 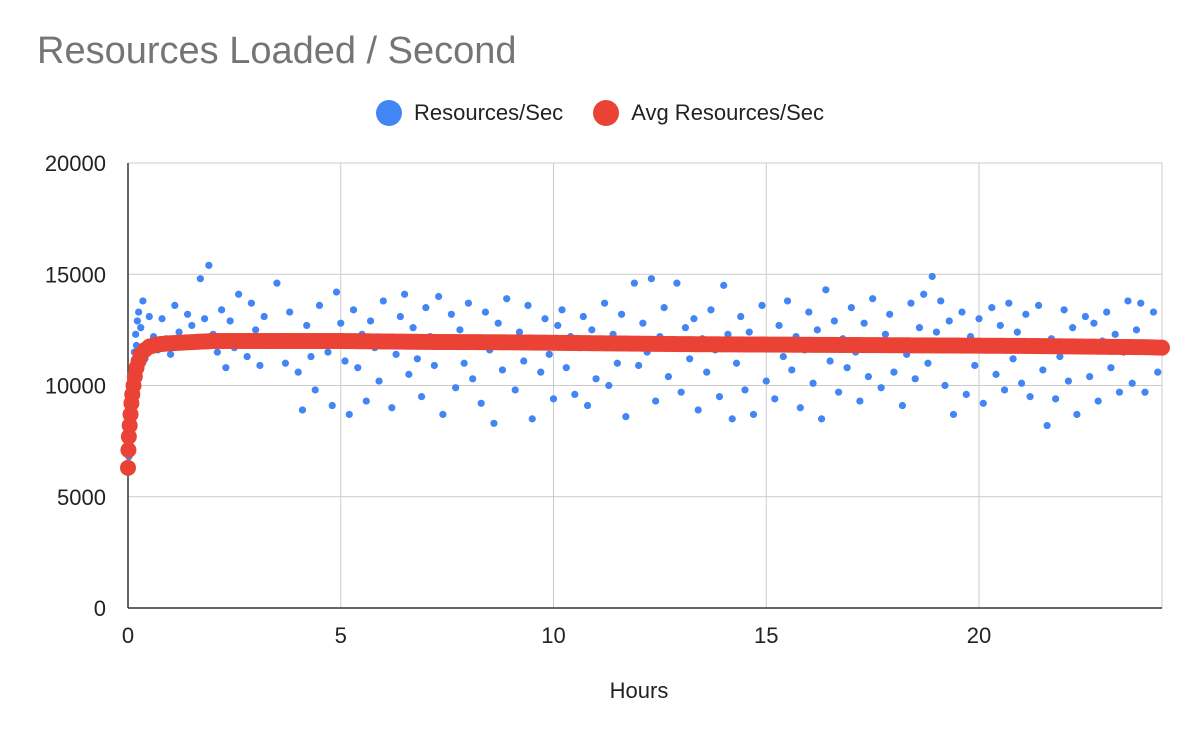 What do you see at coordinates (606, 113) in the screenshot?
I see `legend-marker-red` at bounding box center [606, 113].